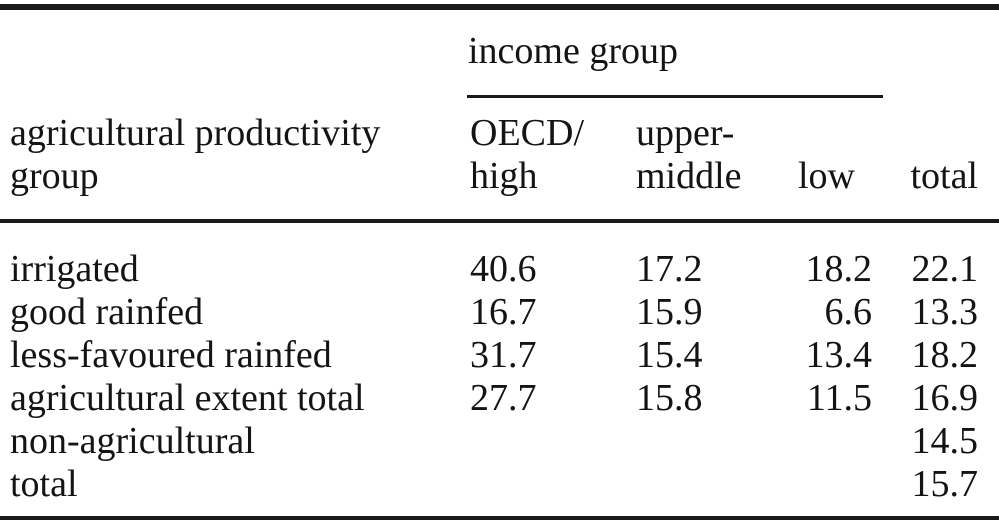  What do you see at coordinates (573, 51) in the screenshot?
I see `income-group-spanner-label: income group` at bounding box center [573, 51].